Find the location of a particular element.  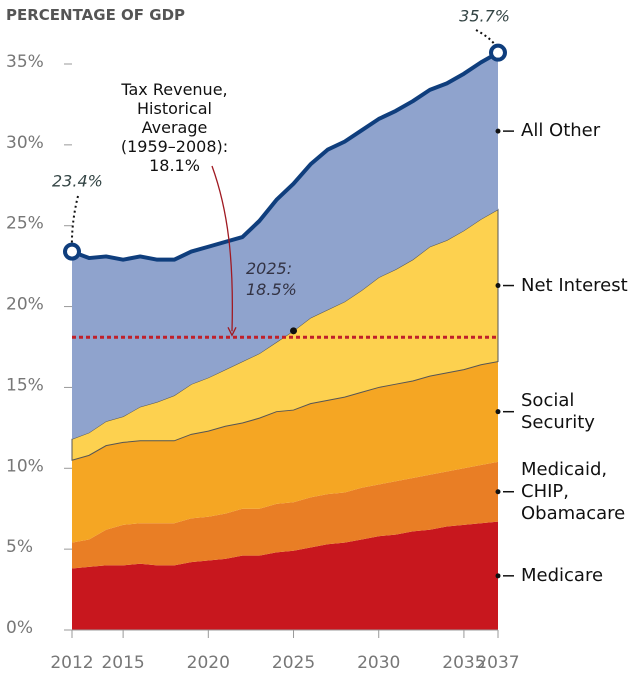

annotation-label: 23.4% is located at coordinates (77, 181).